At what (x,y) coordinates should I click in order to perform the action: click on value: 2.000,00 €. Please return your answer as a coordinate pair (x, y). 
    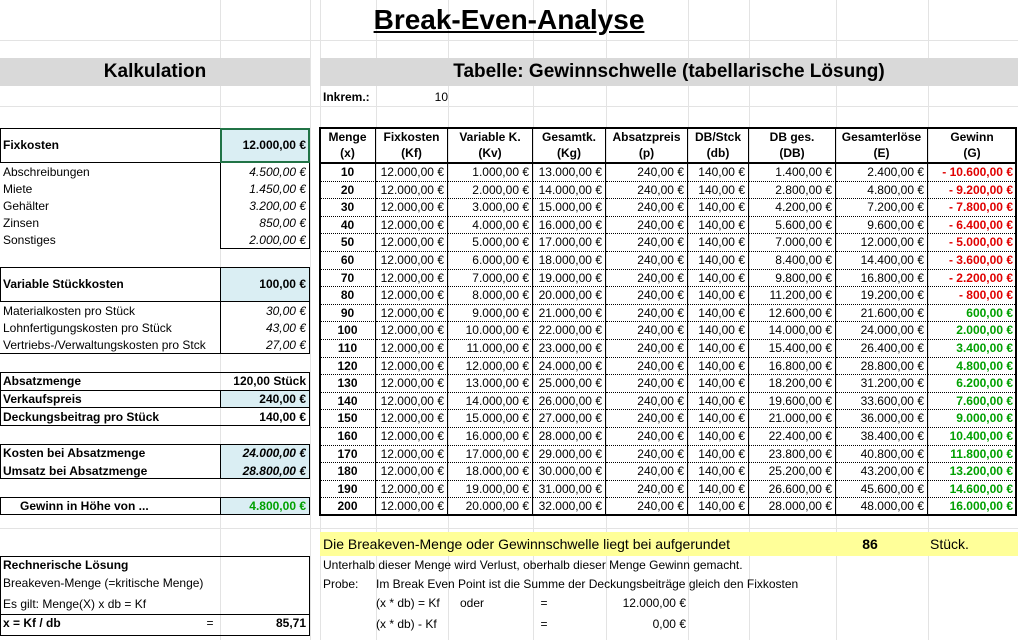
    Looking at the image, I should click on (277, 240).